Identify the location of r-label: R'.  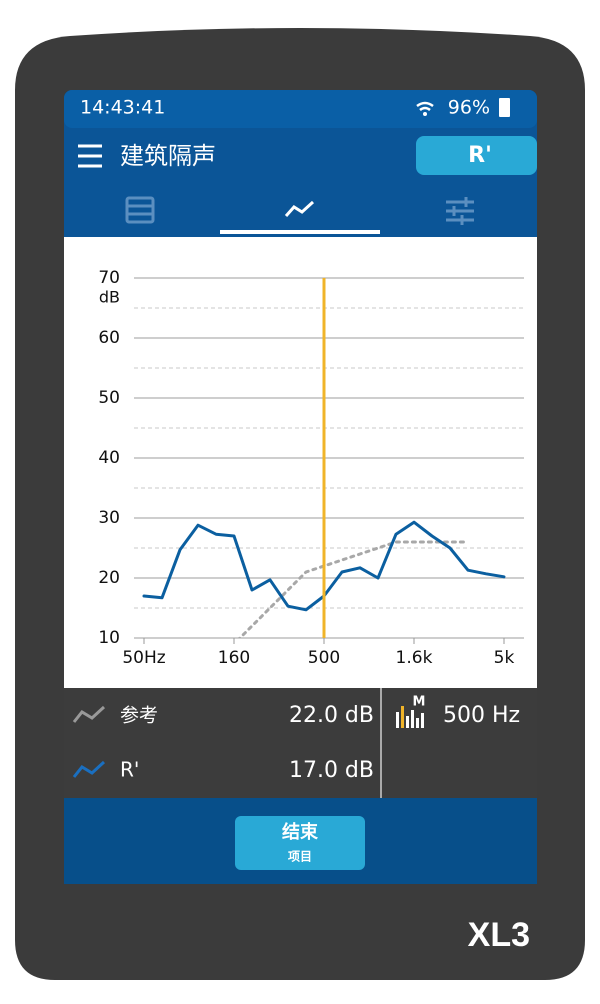
(129, 770).